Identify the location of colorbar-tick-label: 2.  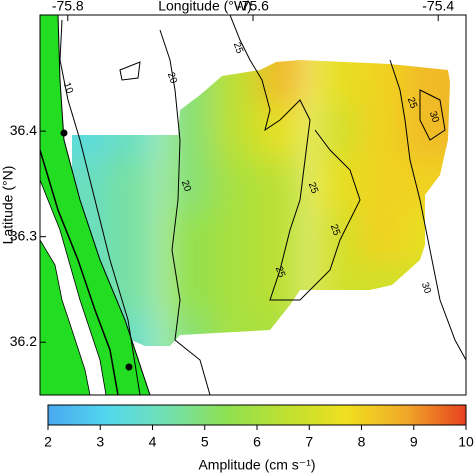
(48, 442).